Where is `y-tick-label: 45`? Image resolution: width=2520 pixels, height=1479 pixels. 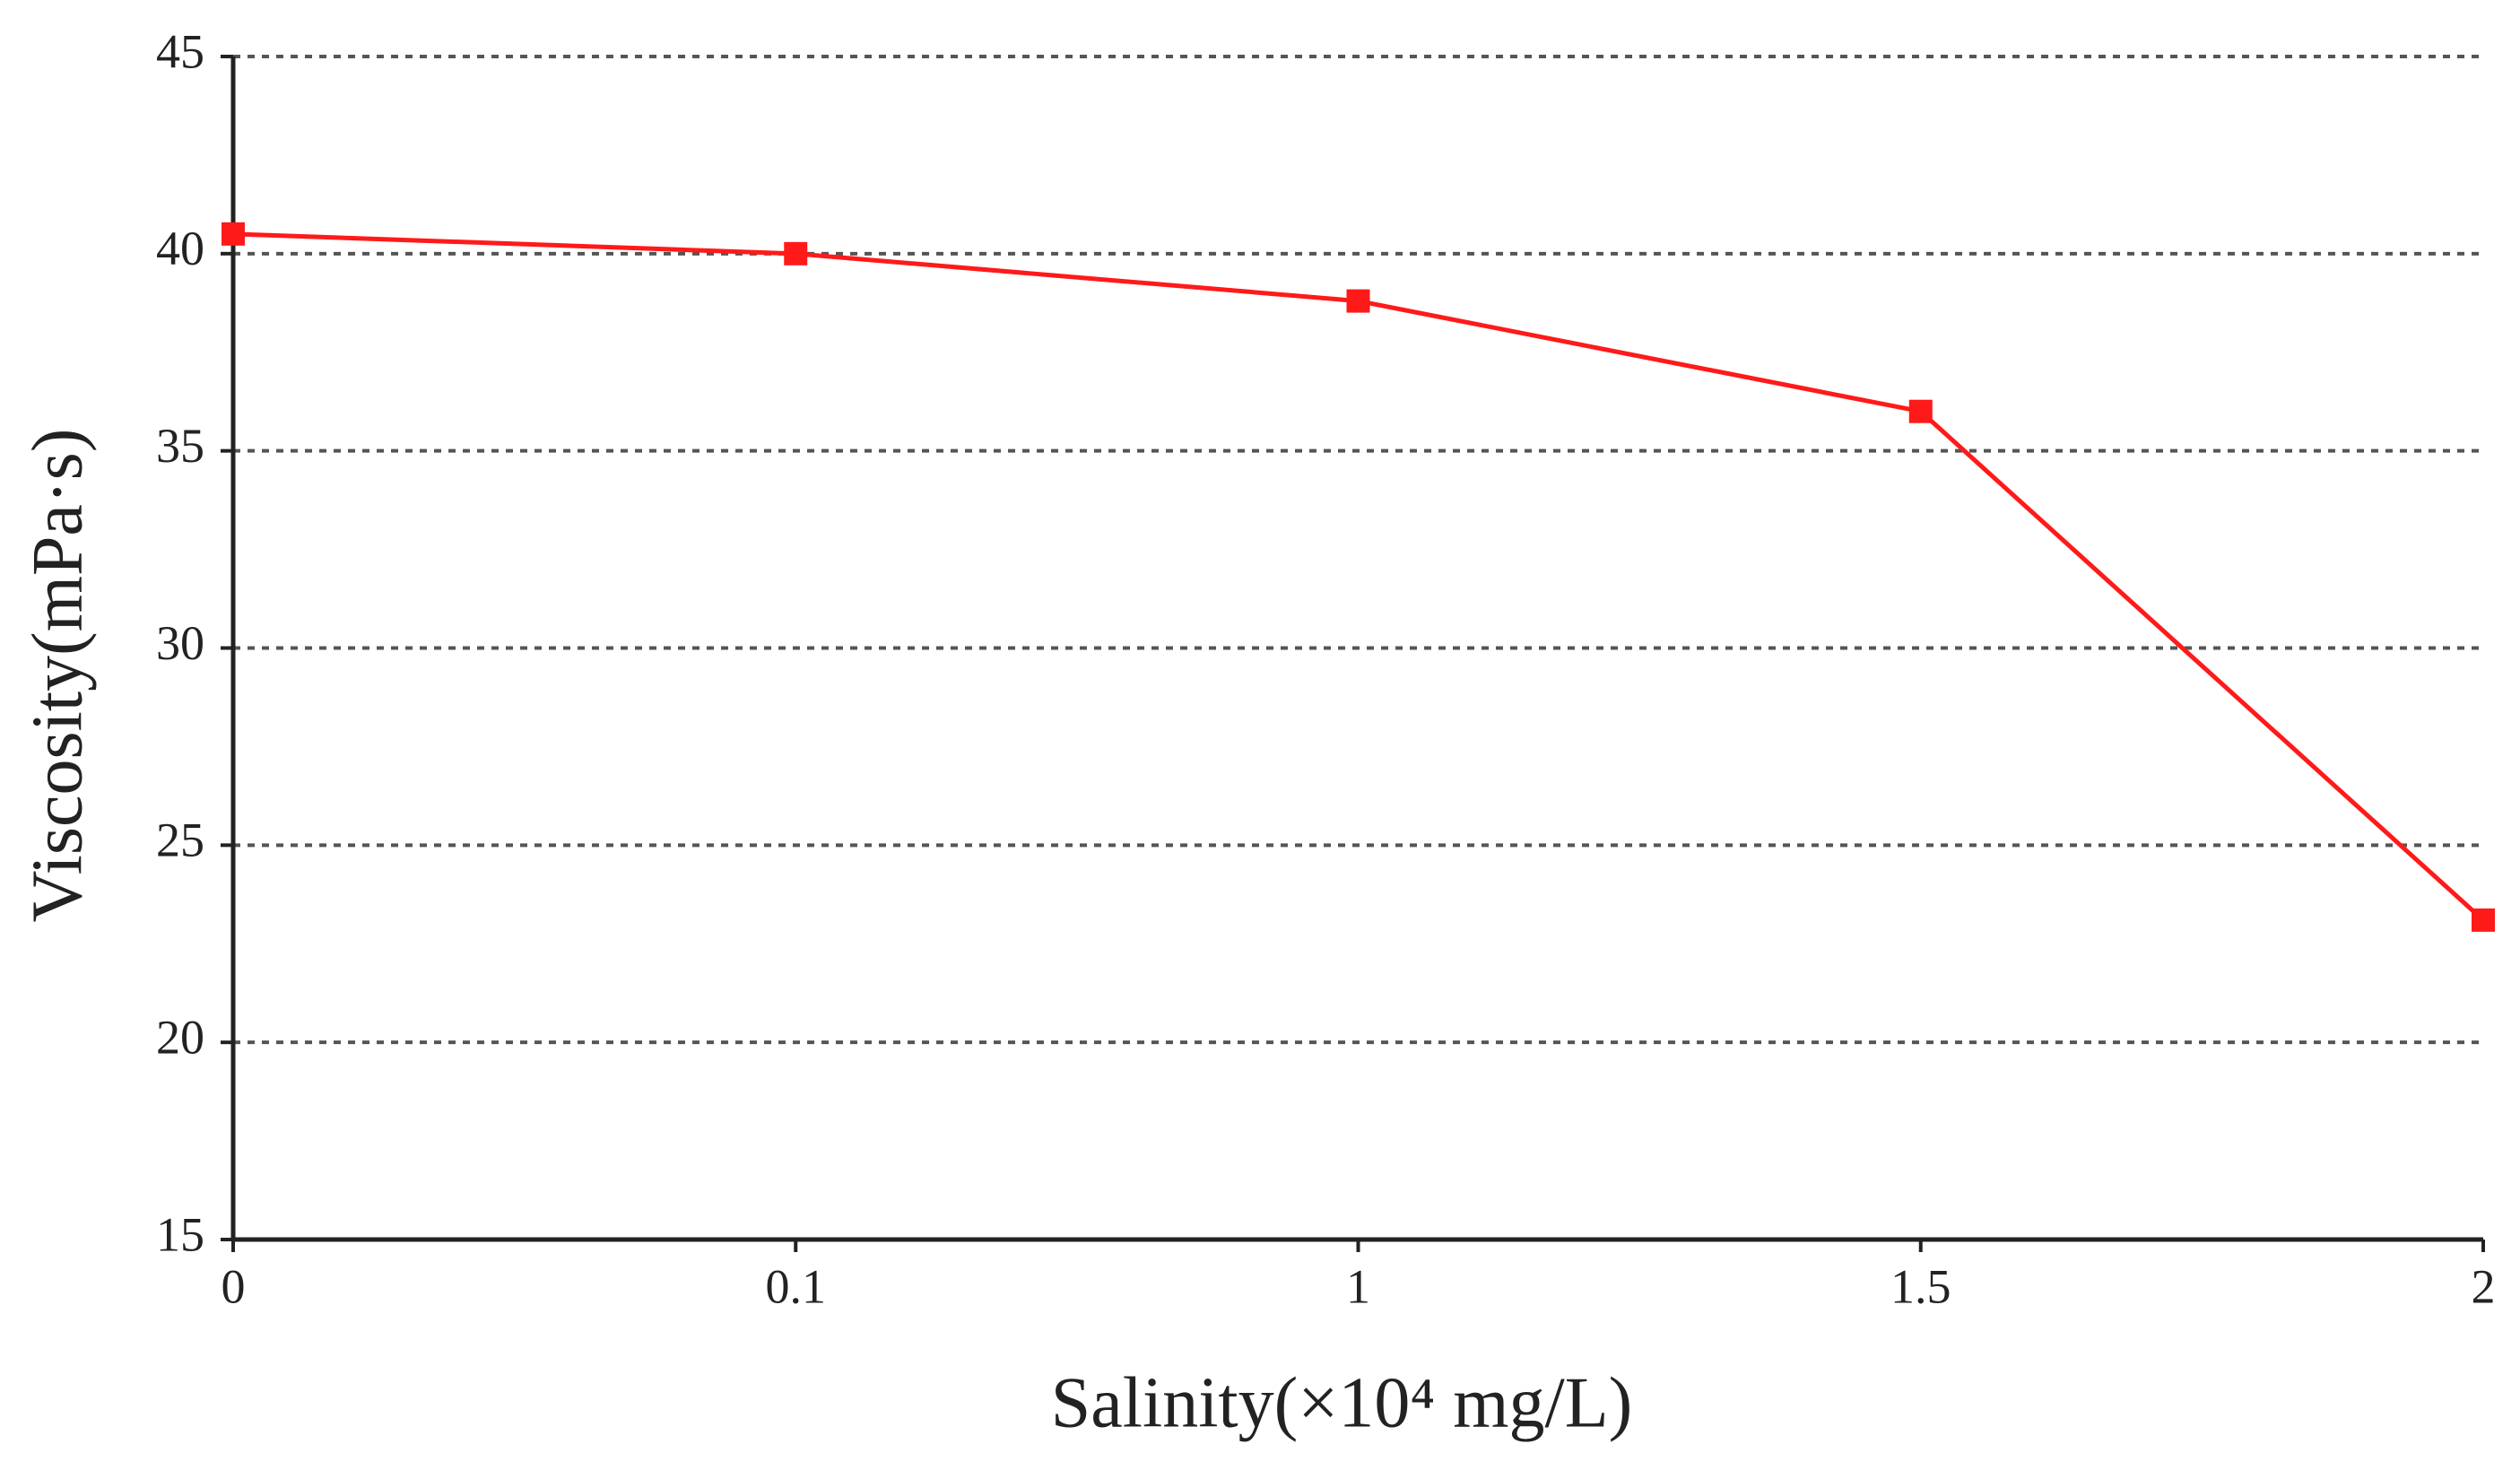
y-tick-label: 45 is located at coordinates (180, 51).